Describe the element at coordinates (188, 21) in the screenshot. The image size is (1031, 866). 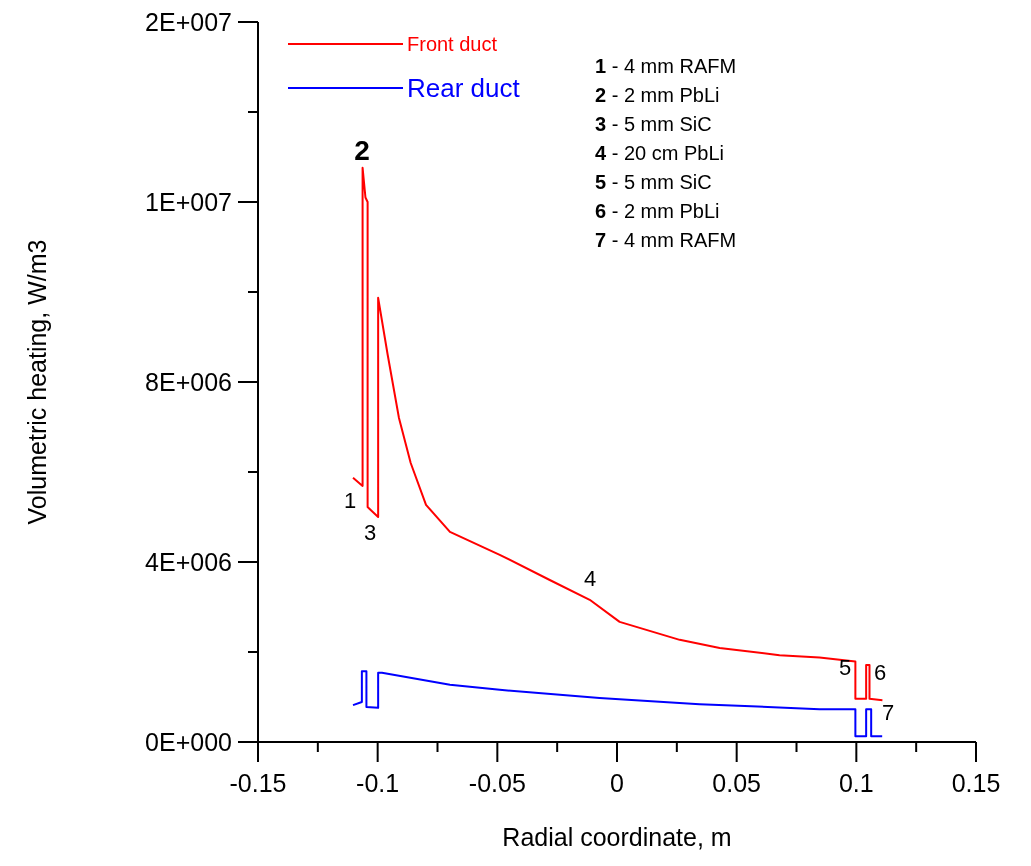
I see `y-tick-label: 2E+007` at that location.